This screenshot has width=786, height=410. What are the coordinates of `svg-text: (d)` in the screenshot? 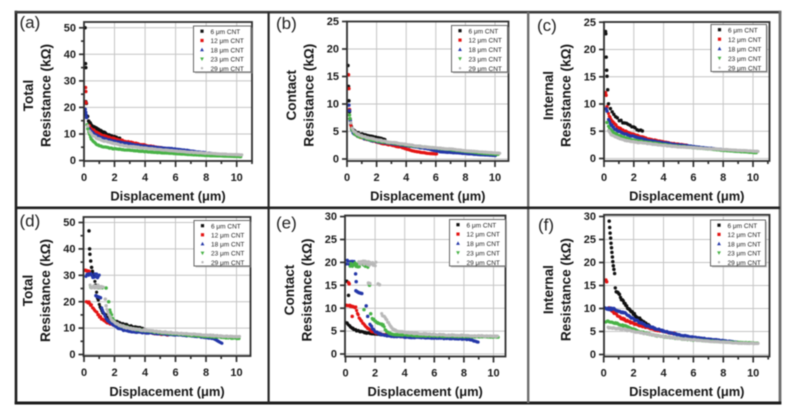 It's located at (30, 221).